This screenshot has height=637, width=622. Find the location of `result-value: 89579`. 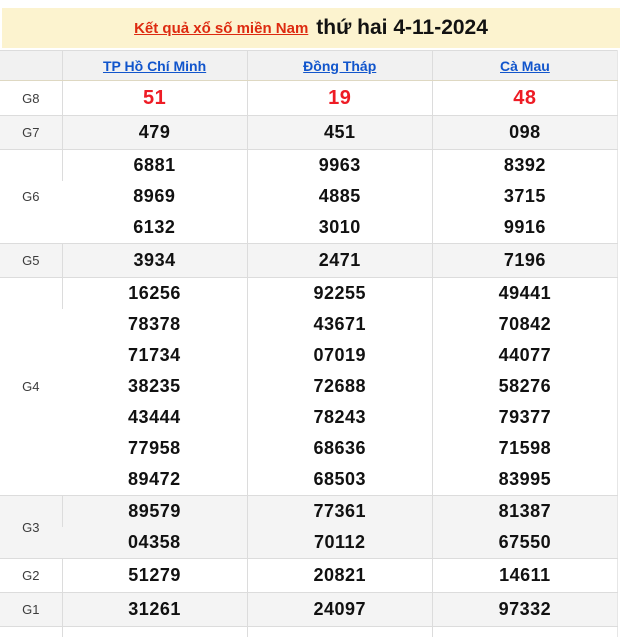

result-value: 89579 is located at coordinates (154, 511).